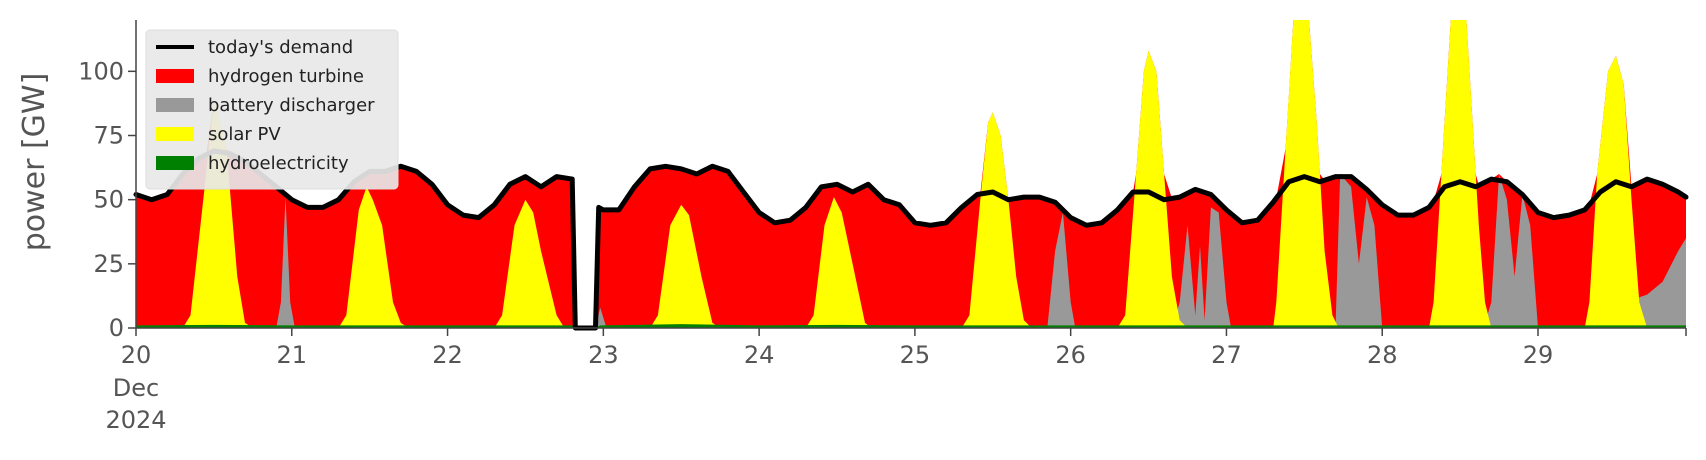  Describe the element at coordinates (286, 76) in the screenshot. I see `legend-label: hydrogen turbine` at that location.